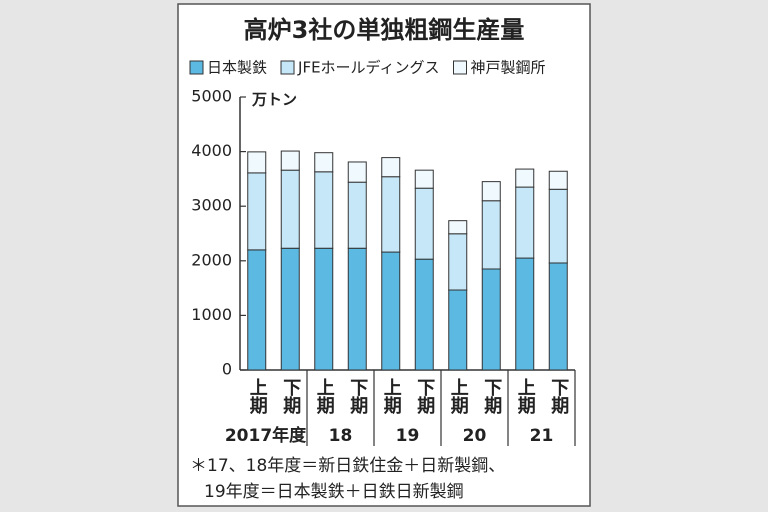 Image resolution: width=768 pixels, height=512 pixels. What do you see at coordinates (334, 492) in the screenshot?
I see `note: 19年度＝日本製鉄＋日鉄日新製鋼` at bounding box center [334, 492].